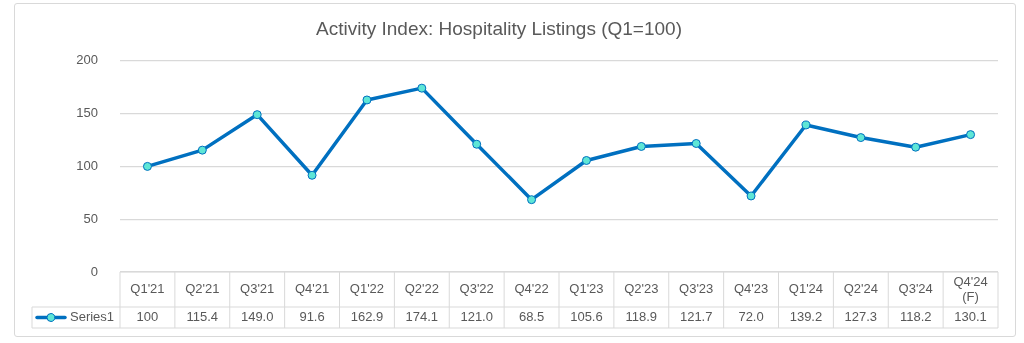 The height and width of the screenshot is (343, 1024). I want to click on x-tick-label: Q2'24, so click(860, 289).